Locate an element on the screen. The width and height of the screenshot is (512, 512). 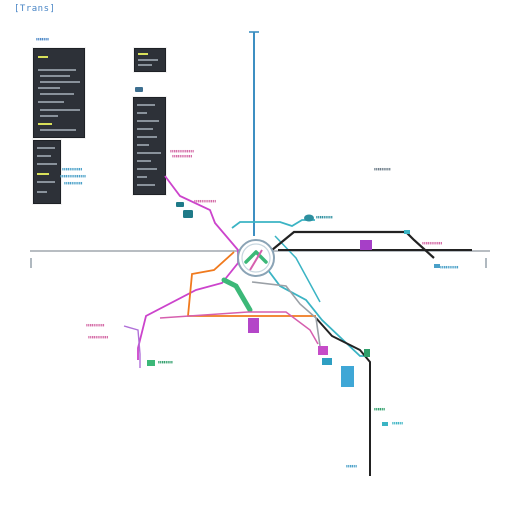
label-cluster: ▮▮▮▮▮▮▮▮▮▮▮▮ is located at coordinates (205, 201).